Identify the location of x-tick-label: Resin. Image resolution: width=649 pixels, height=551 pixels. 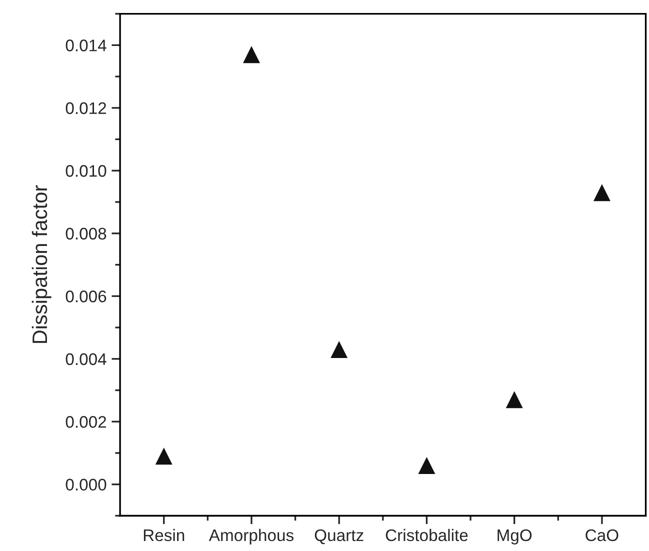
(164, 535).